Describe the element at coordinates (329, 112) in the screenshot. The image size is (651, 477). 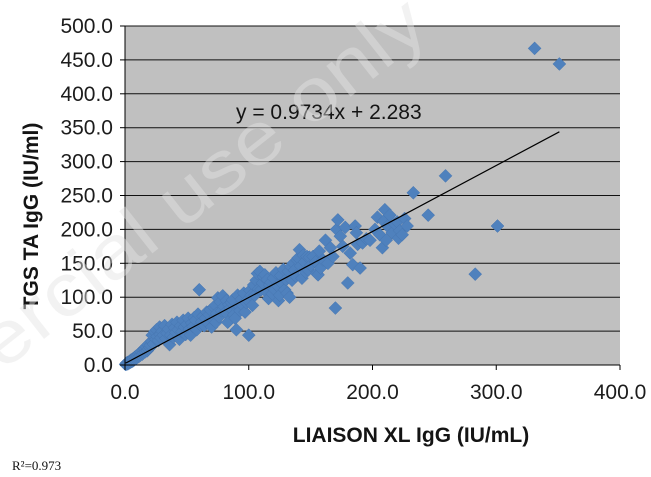
I see `trendline-equation: y = 0.9734x + 2.283` at that location.